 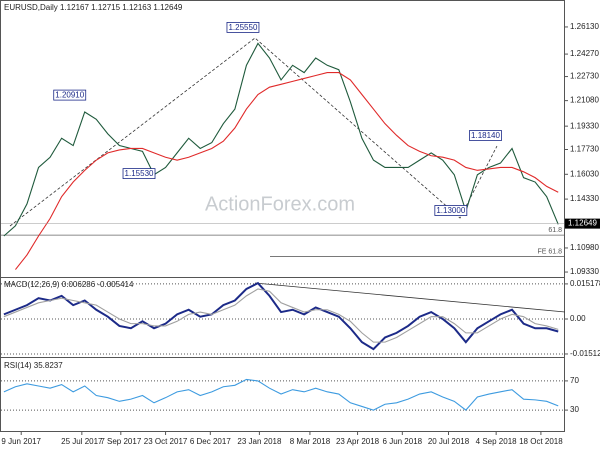 I want to click on rsi-title: RSI(14) 35.8237, so click(x=33, y=365).